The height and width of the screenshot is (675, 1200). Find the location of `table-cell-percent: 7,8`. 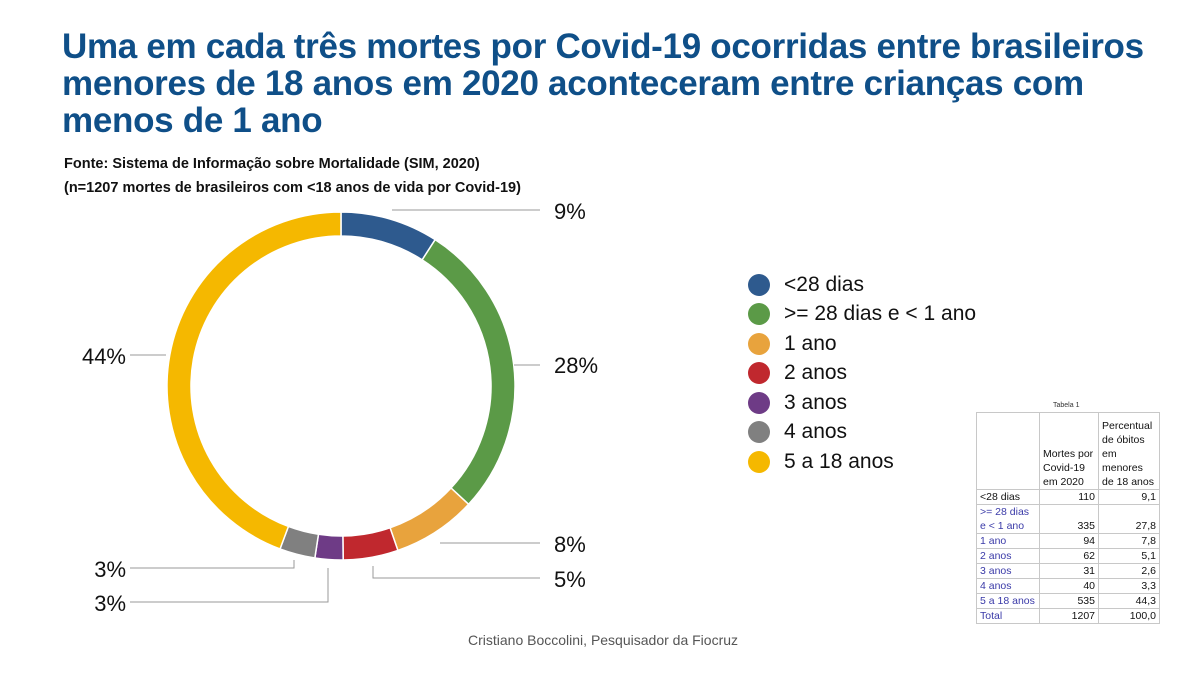

table-cell-percent: 7,8 is located at coordinates (1129, 541).